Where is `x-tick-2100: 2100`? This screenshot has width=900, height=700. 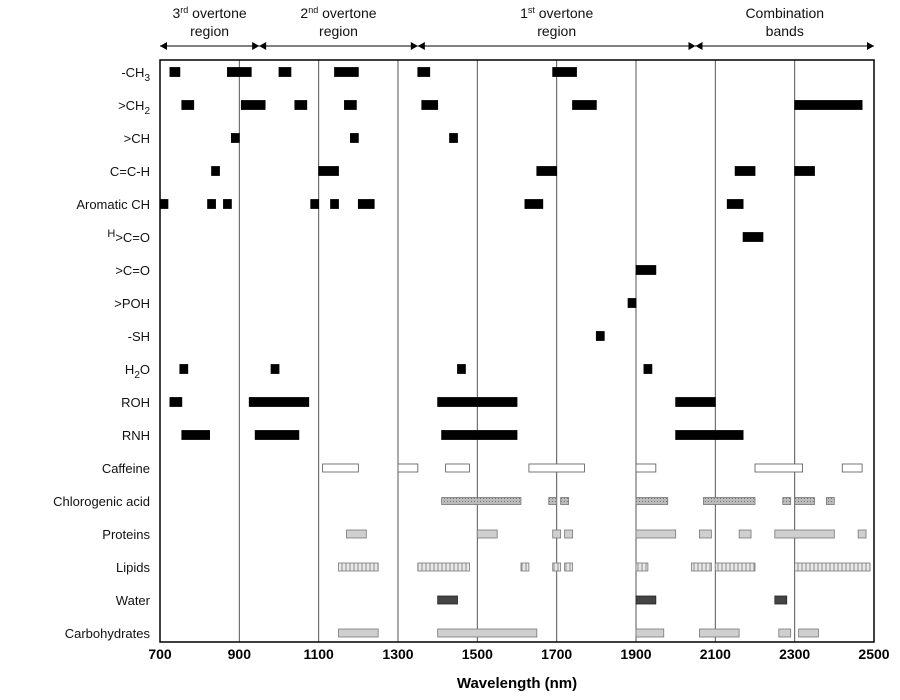 x-tick-2100: 2100 is located at coordinates (715, 654).